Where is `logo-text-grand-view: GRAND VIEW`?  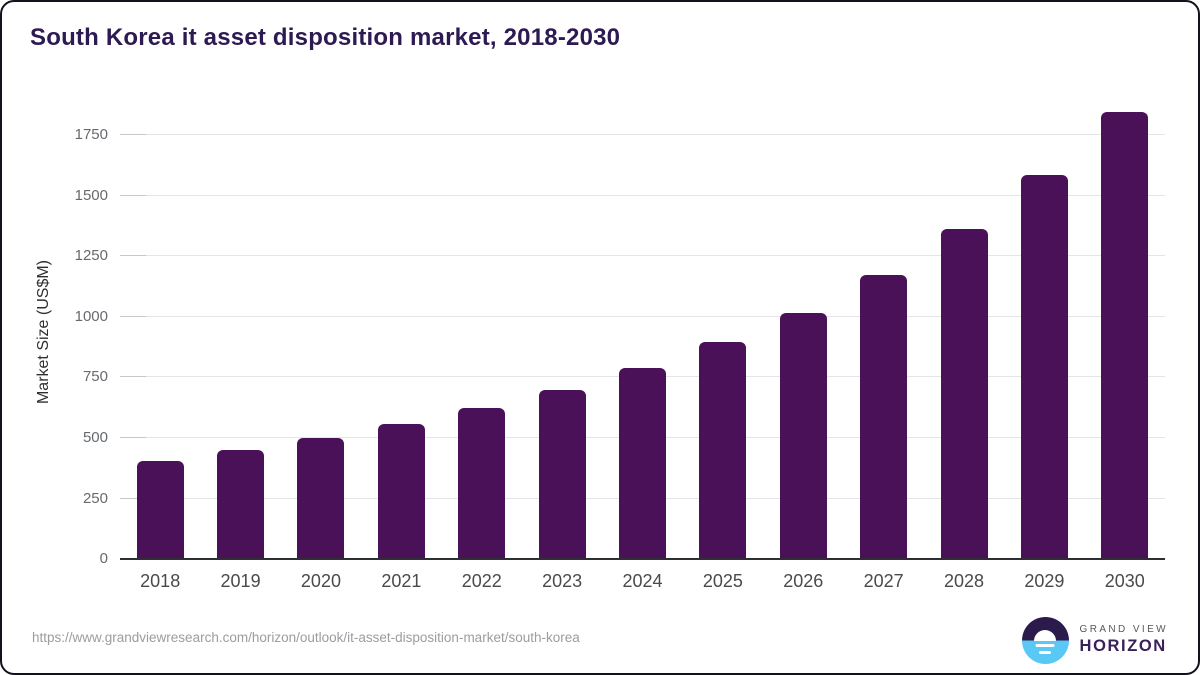 logo-text-grand-view: GRAND VIEW is located at coordinates (1123, 629).